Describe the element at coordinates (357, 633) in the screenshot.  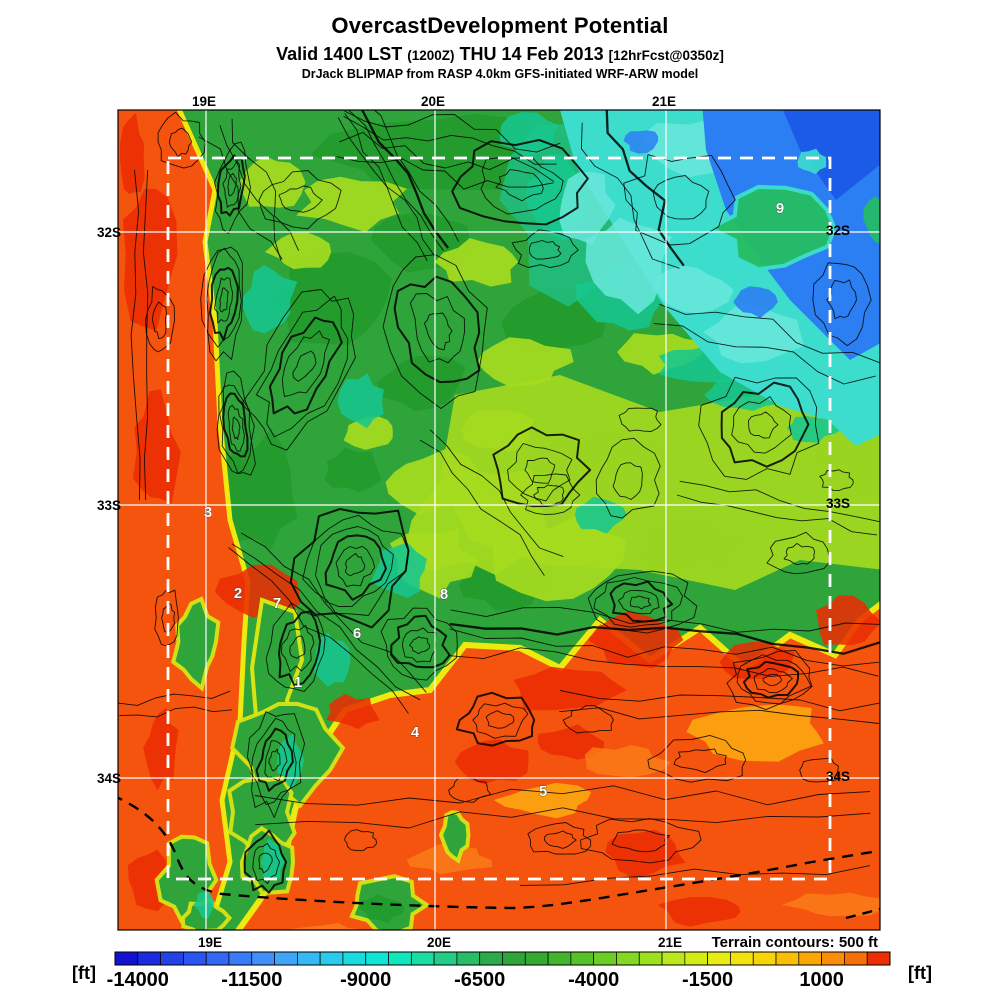
I see `site-marker-6: 6` at that location.